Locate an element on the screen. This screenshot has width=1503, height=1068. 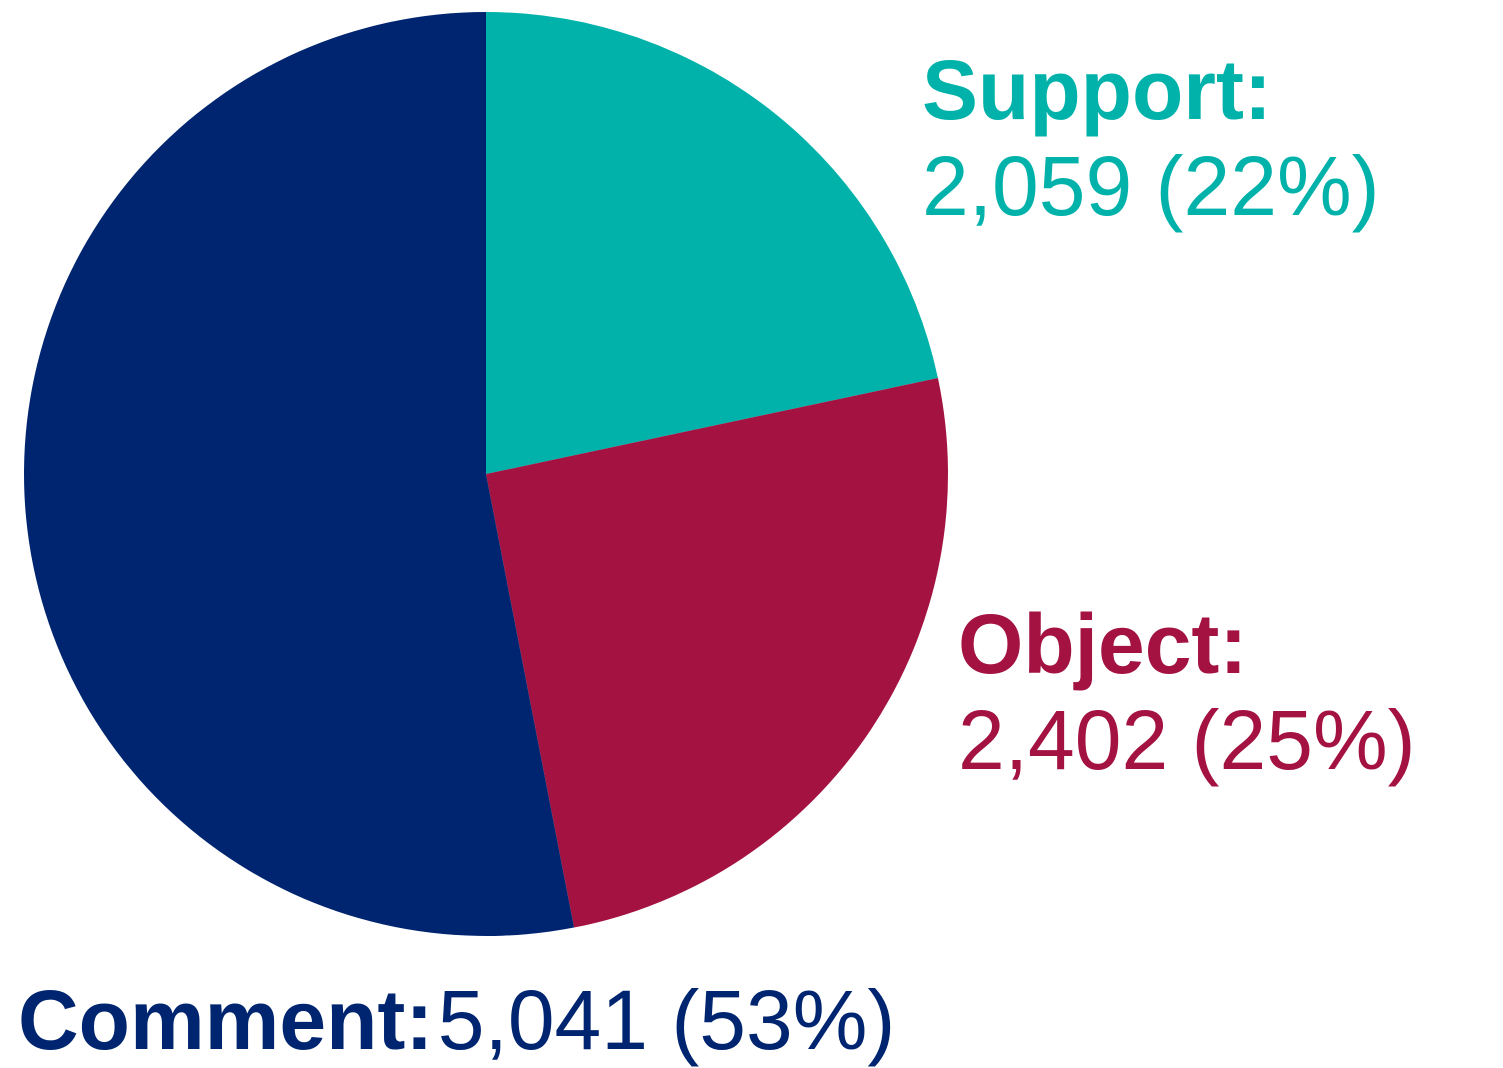
label-support: Support: 2,059 (22%) is located at coordinates (1151, 138).